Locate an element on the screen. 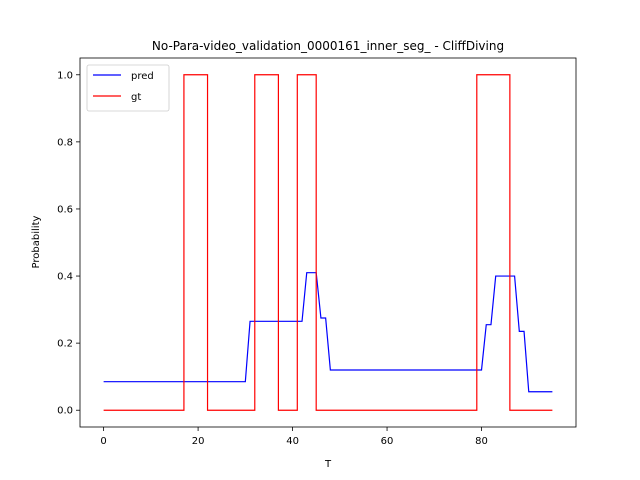 Image resolution: width=640 pixels, height=480 pixels. y-axis: 0.0 0.2 0.4 0.6 0.8 1.0 is located at coordinates (68, 243).